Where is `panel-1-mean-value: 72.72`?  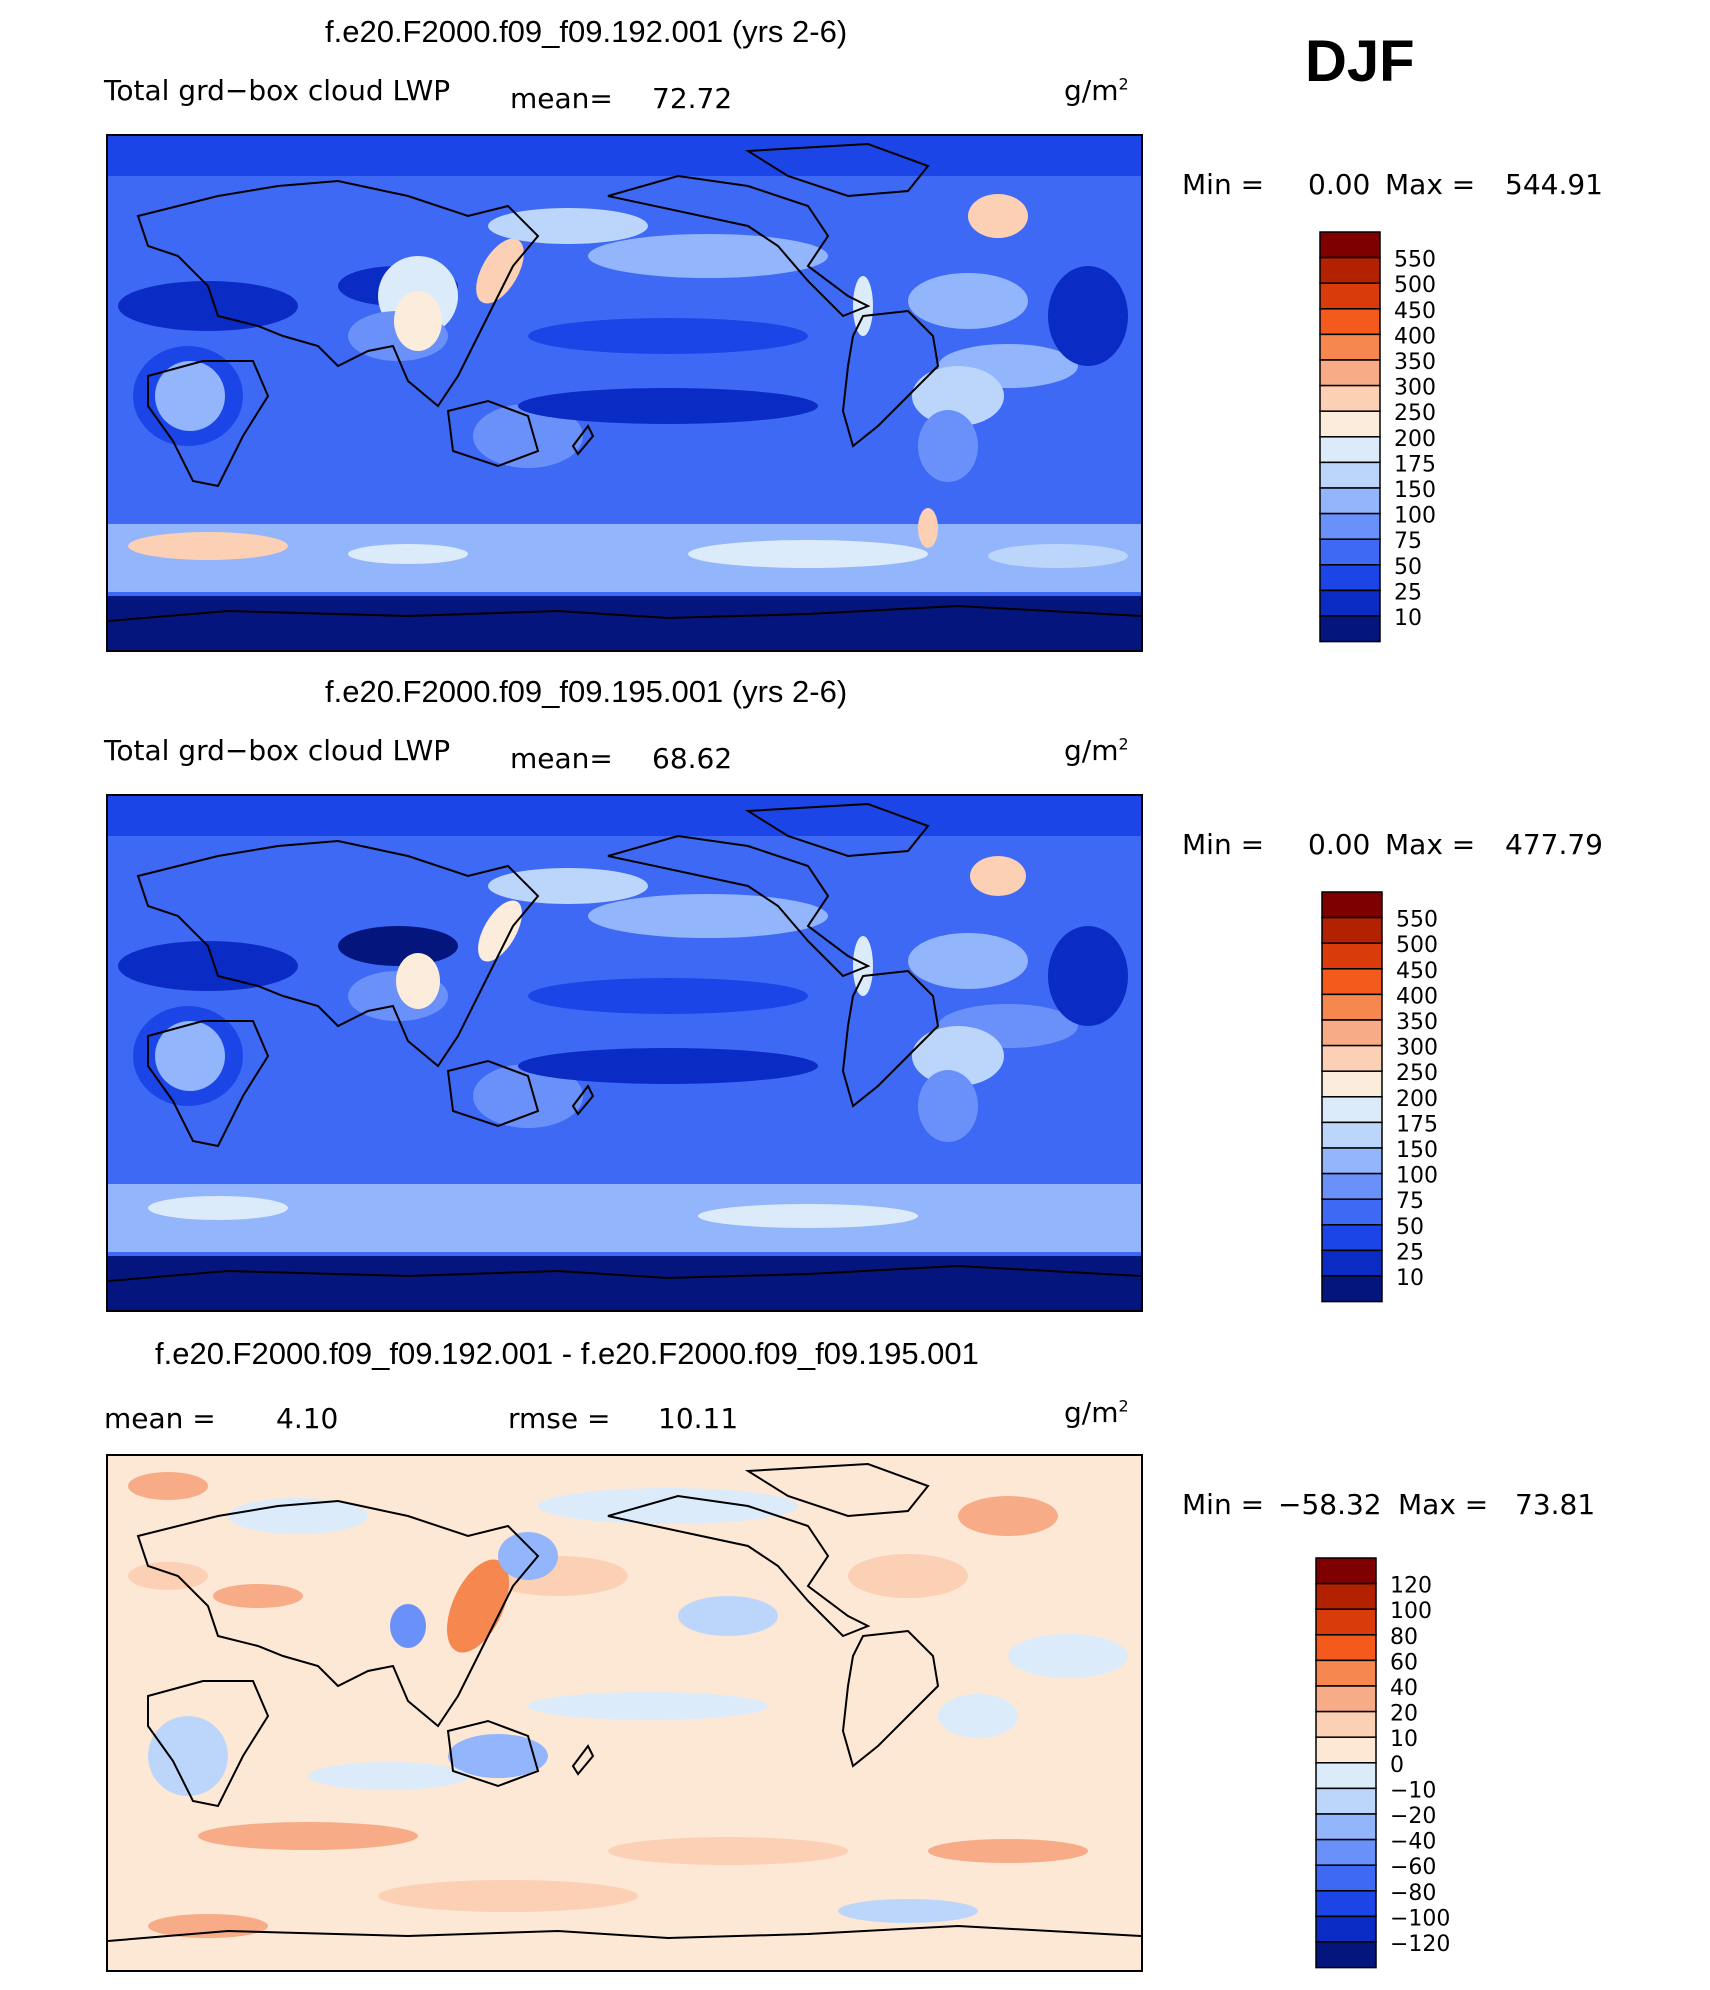
panel-1-mean-value: 72.72 is located at coordinates (692, 98).